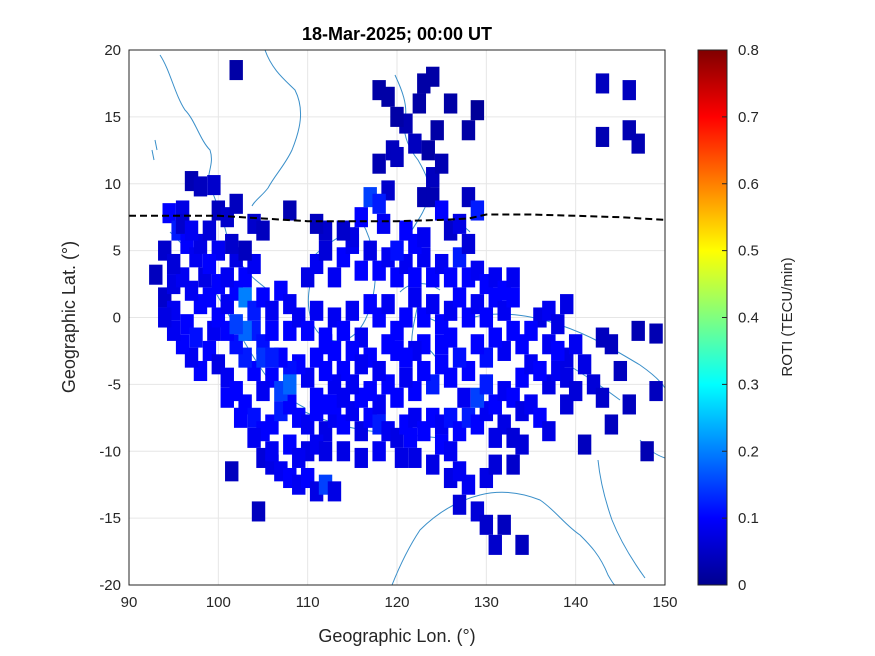  What do you see at coordinates (110, 518) in the screenshot?
I see `y-tick-label: -15` at bounding box center [110, 518].